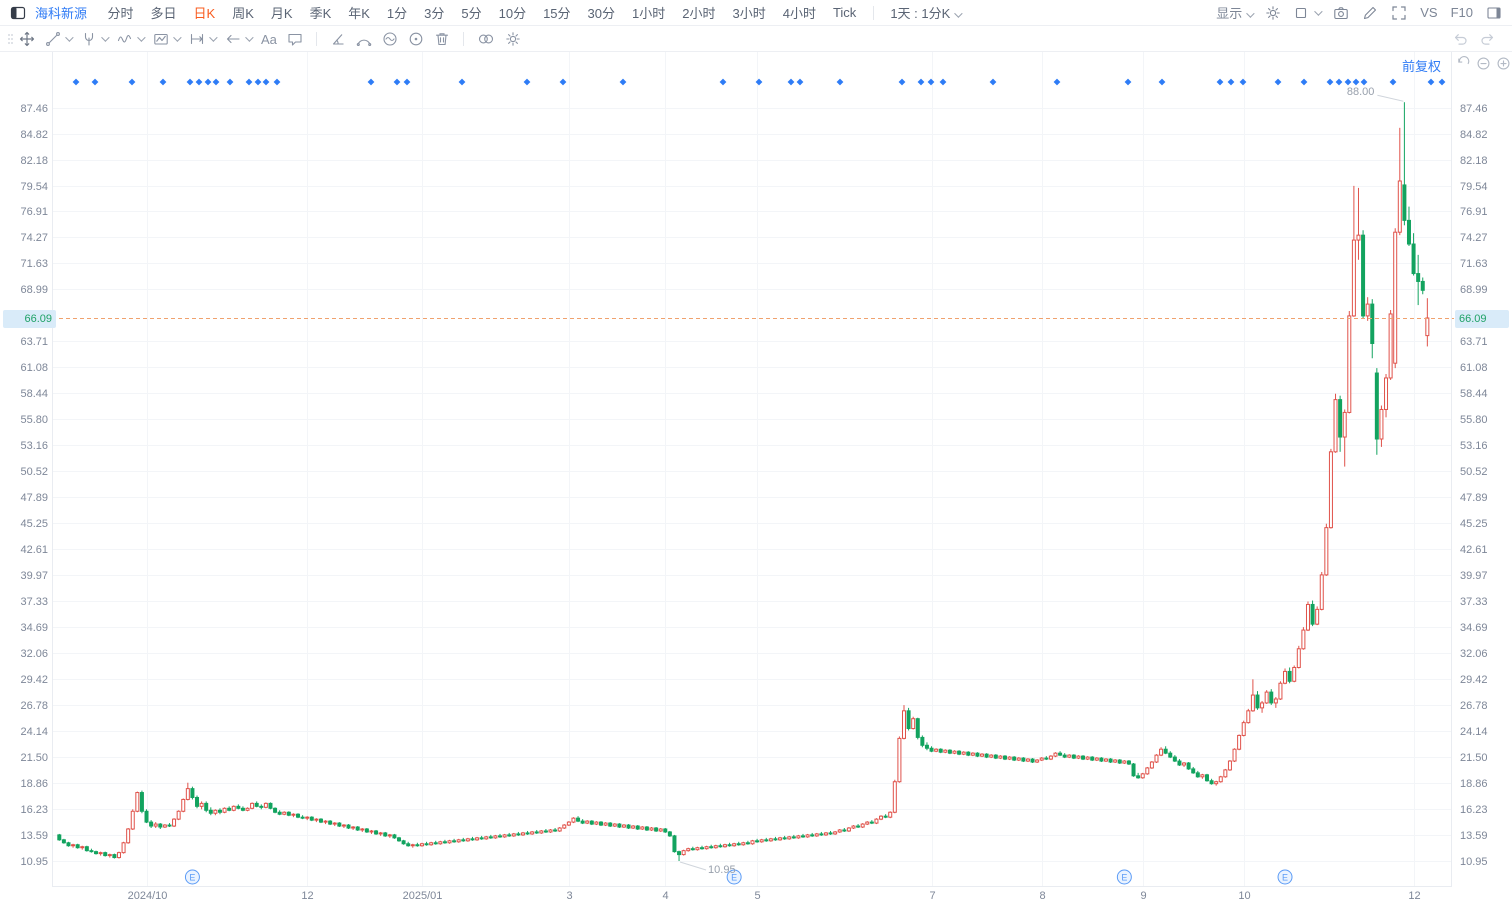  Describe the element at coordinates (1341, 13) in the screenshot. I see `camera-icon` at that location.